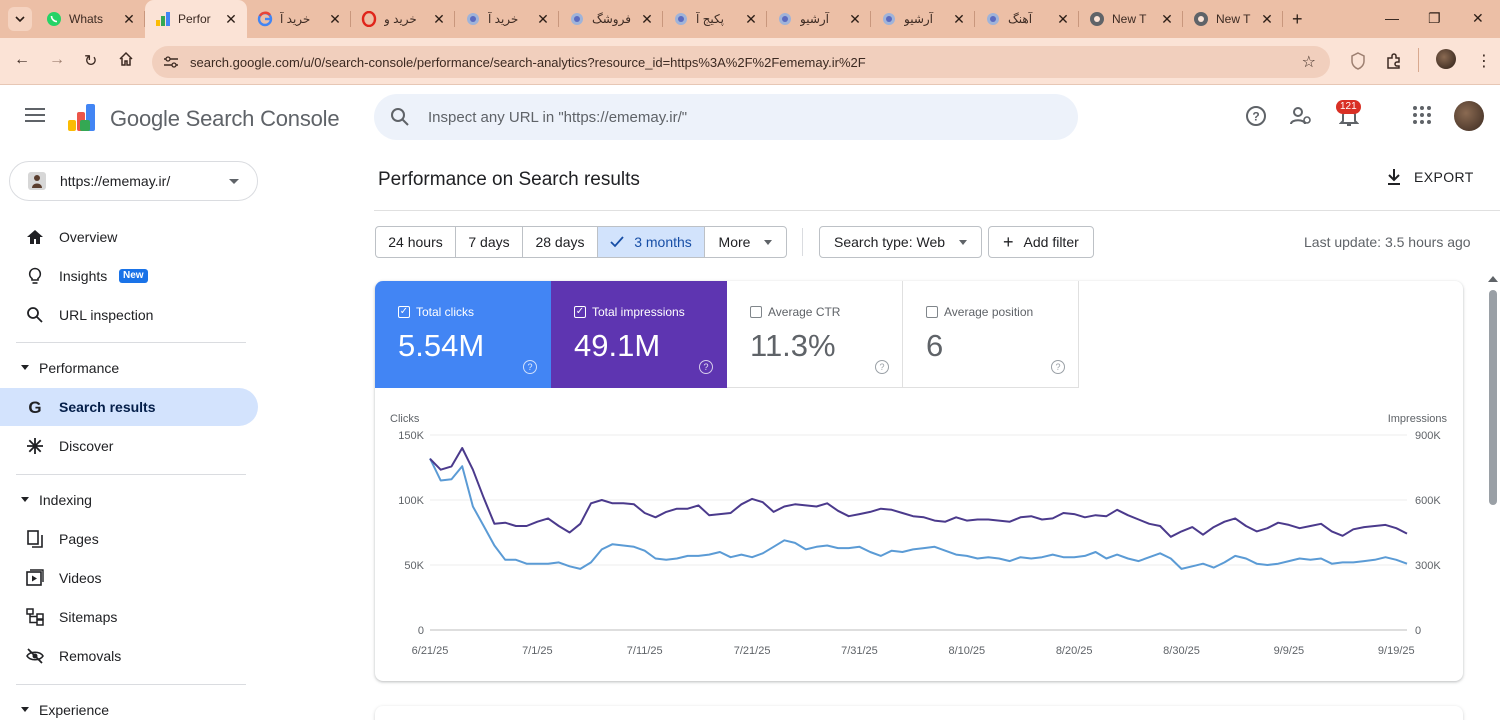  What do you see at coordinates (738, 117) in the screenshot?
I see `url-inspection-input` at bounding box center [738, 117].